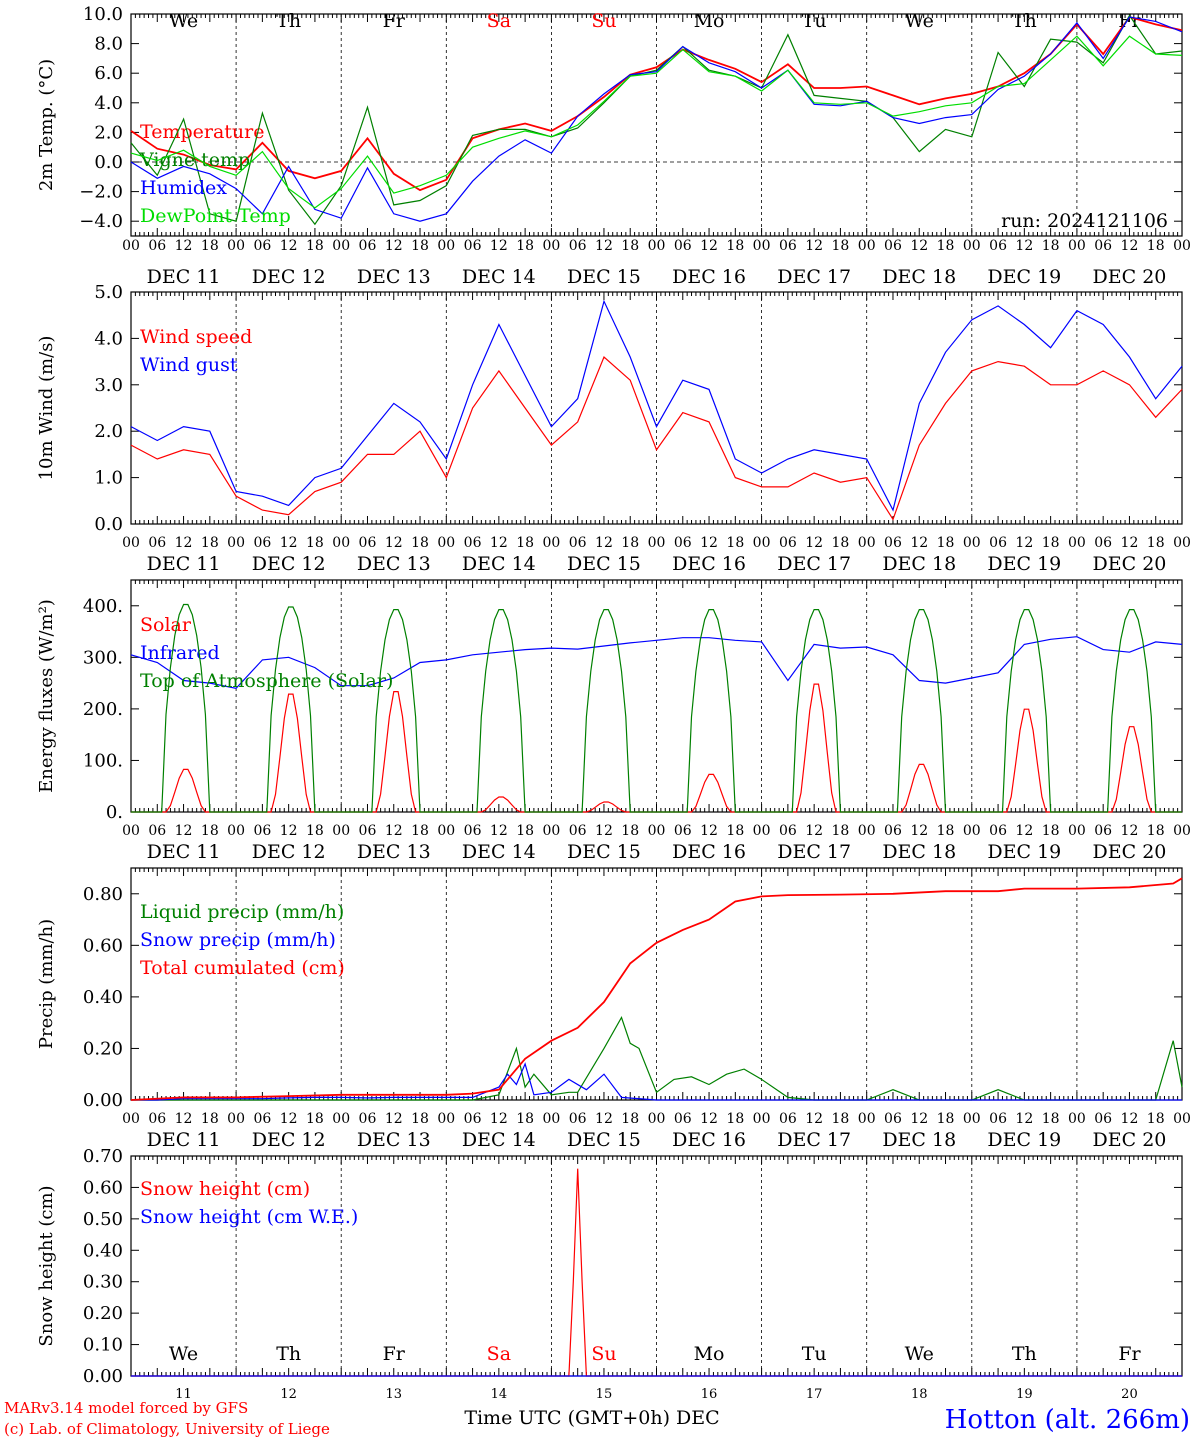 This screenshot has width=1194, height=1440. Describe the element at coordinates (180, 653) in the screenshot. I see `legend-entry: Infrared` at that location.